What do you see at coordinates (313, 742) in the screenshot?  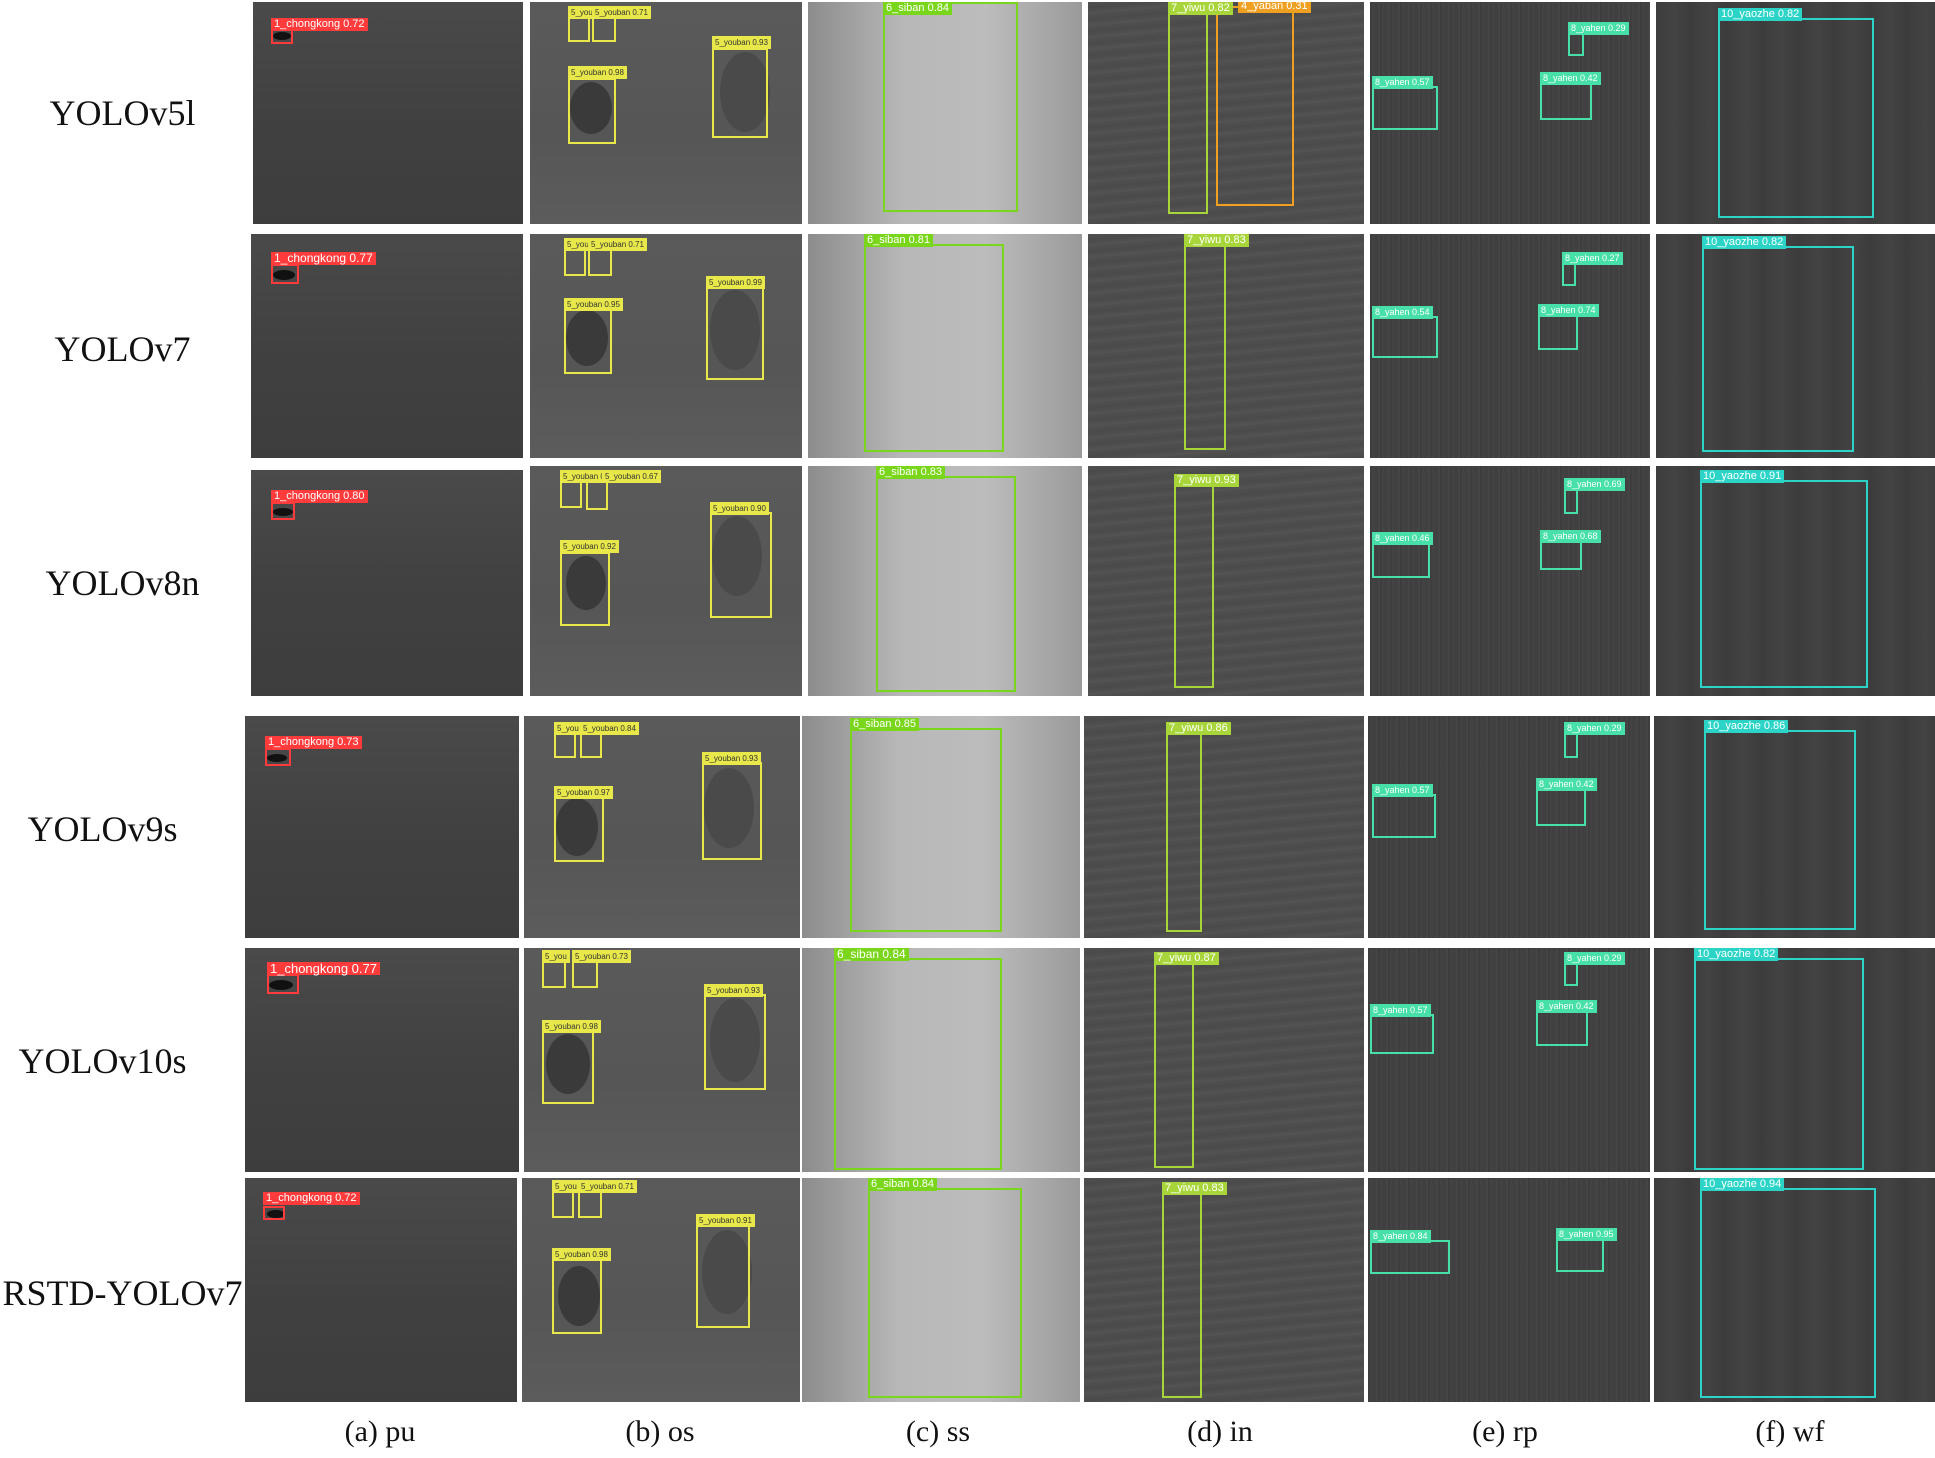 I see `label-r3-pu-1: 1_chongkong 0.73` at bounding box center [313, 742].